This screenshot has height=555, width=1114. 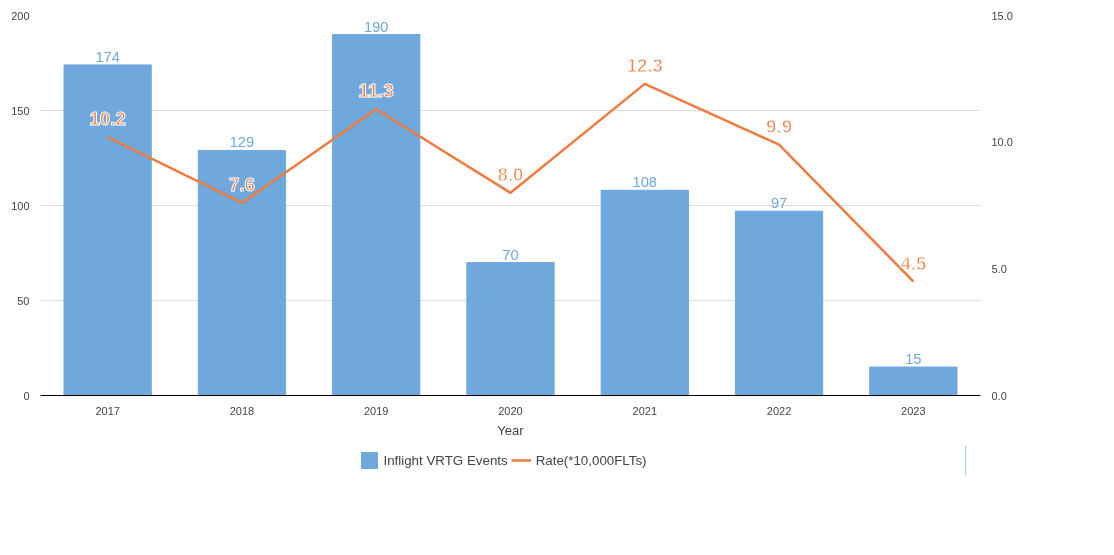 What do you see at coordinates (1002, 142) in the screenshot?
I see `y2-tick-label: 10.0` at bounding box center [1002, 142].